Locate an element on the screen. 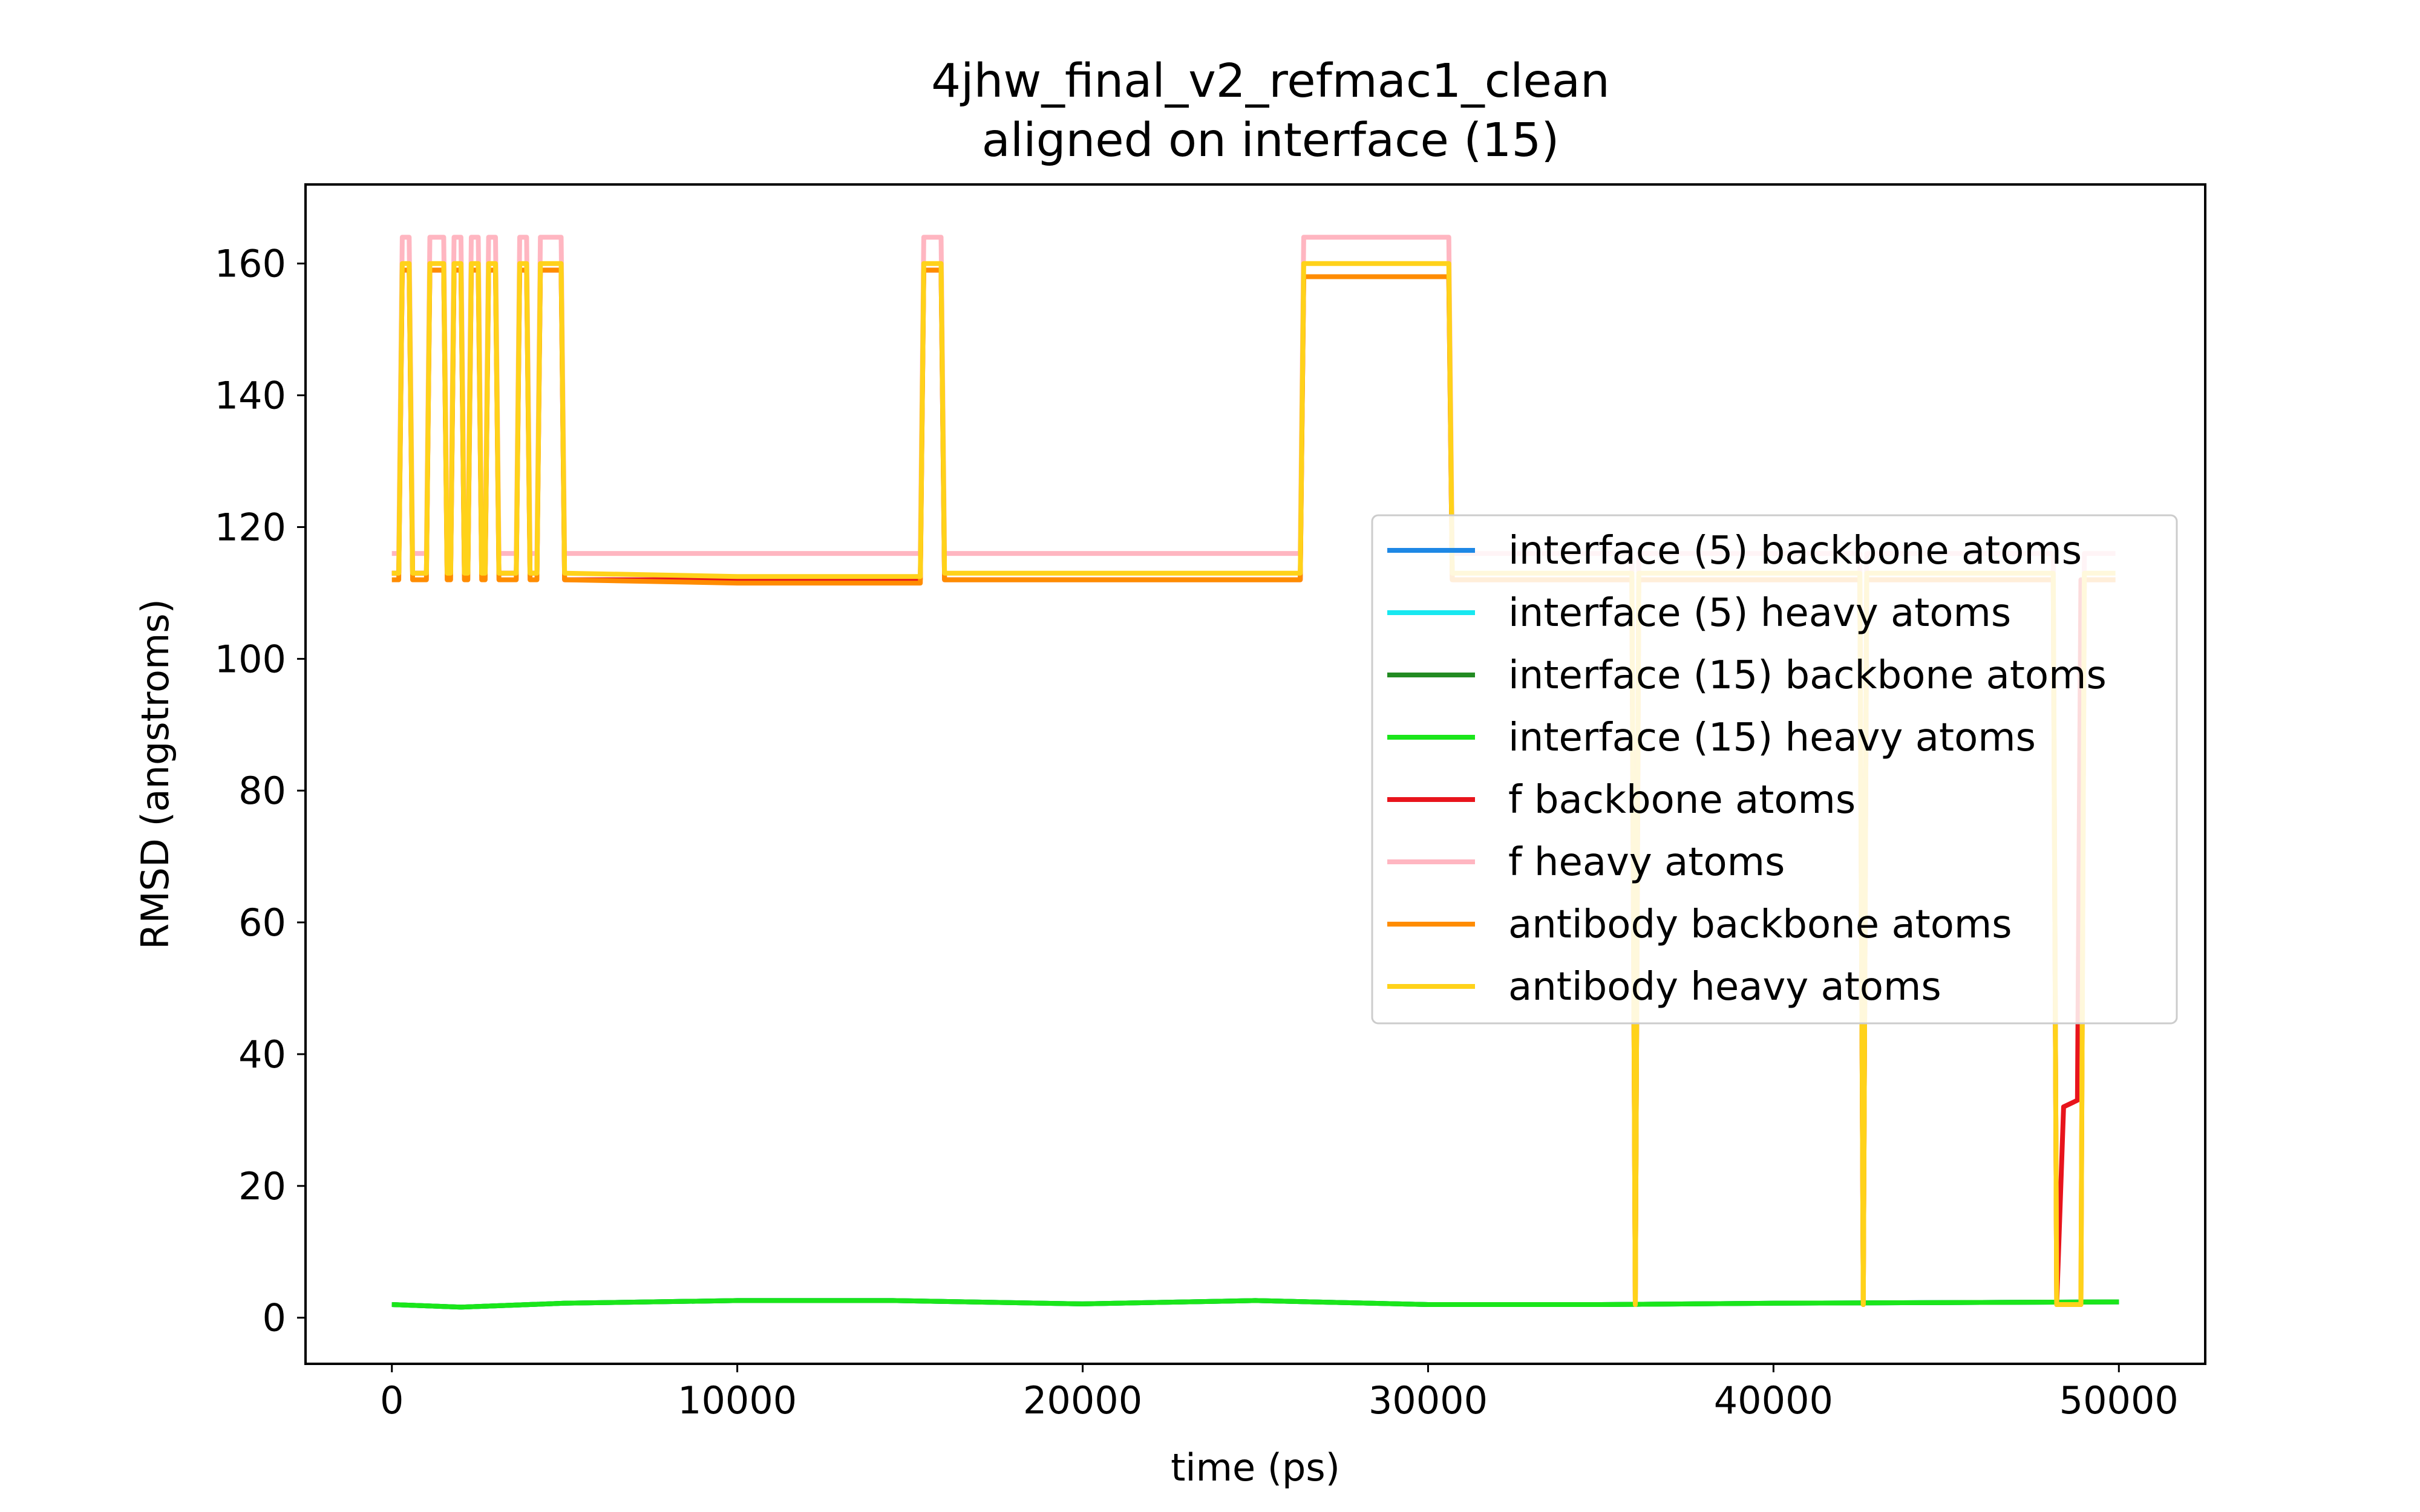 The image size is (2420, 1512). y-tick-label: 0 is located at coordinates (274, 1318).